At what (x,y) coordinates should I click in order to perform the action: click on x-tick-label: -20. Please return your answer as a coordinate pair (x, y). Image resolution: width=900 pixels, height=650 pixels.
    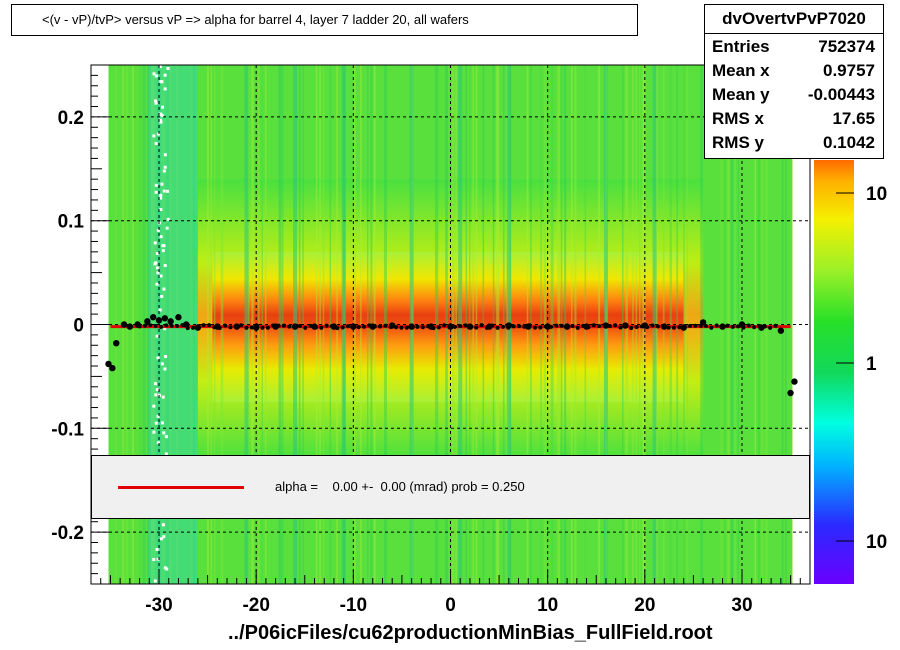
    Looking at the image, I should click on (255, 605).